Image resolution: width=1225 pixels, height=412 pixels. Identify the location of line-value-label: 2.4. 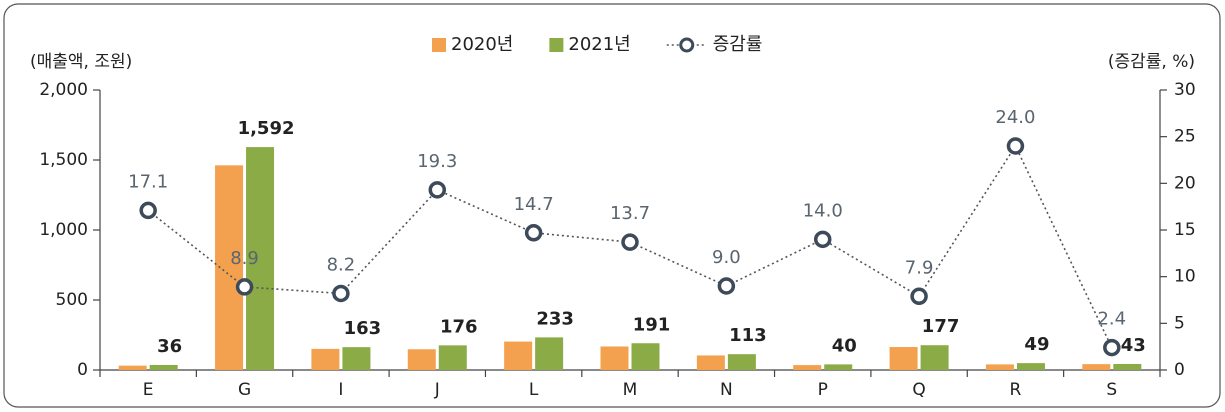
(1111, 319).